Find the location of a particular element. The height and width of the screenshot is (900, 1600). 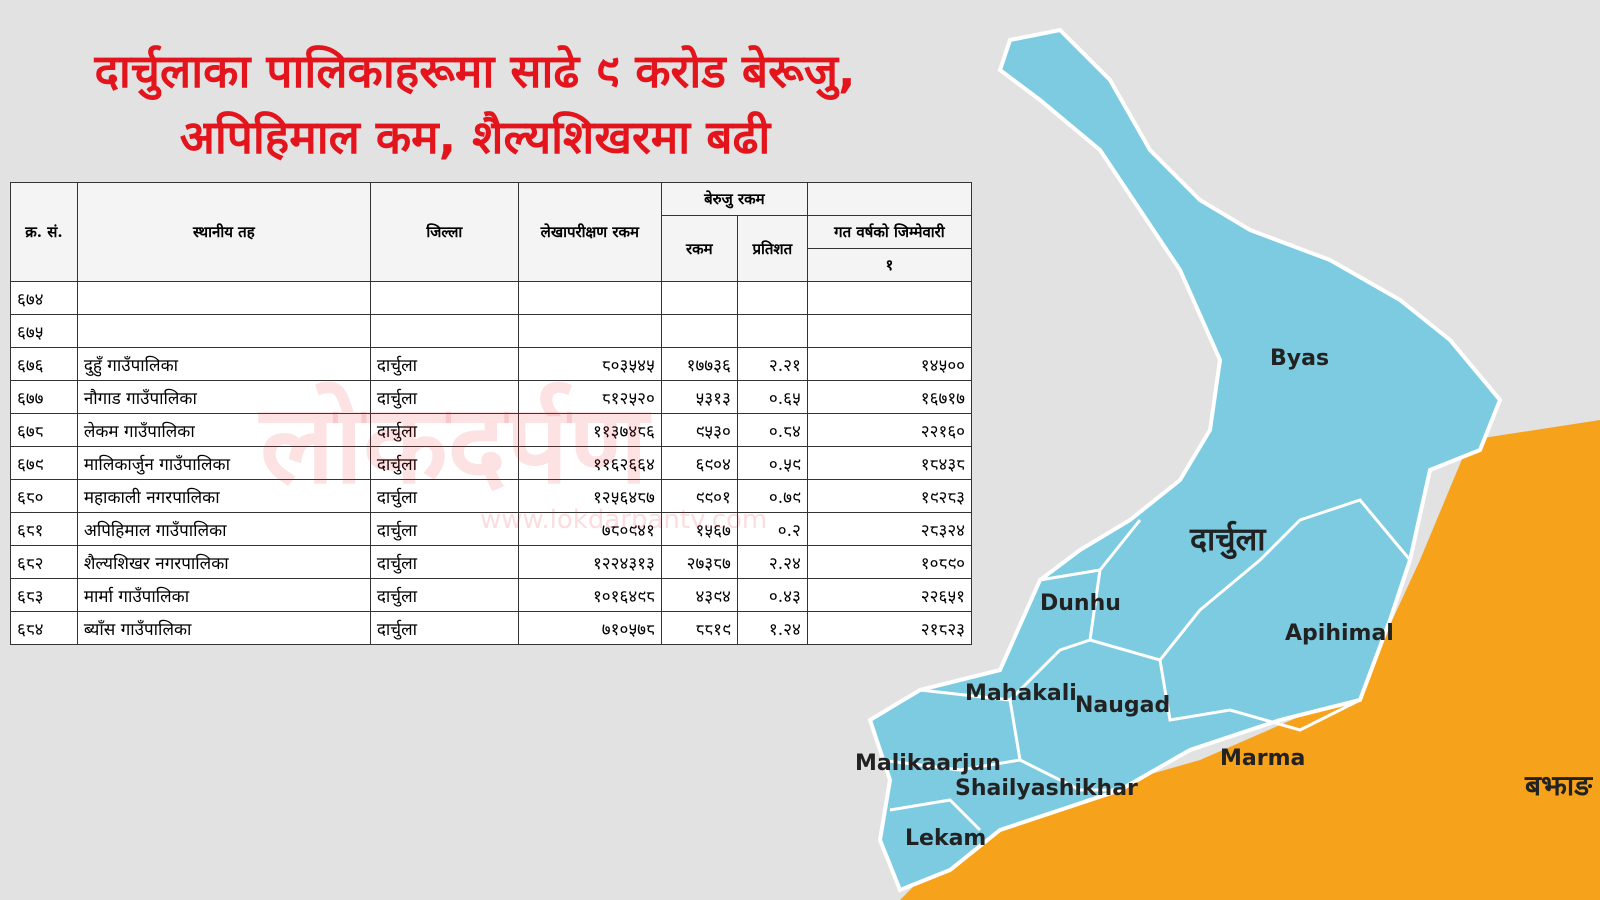

table-cell: १०१६४९८ is located at coordinates (589, 595).